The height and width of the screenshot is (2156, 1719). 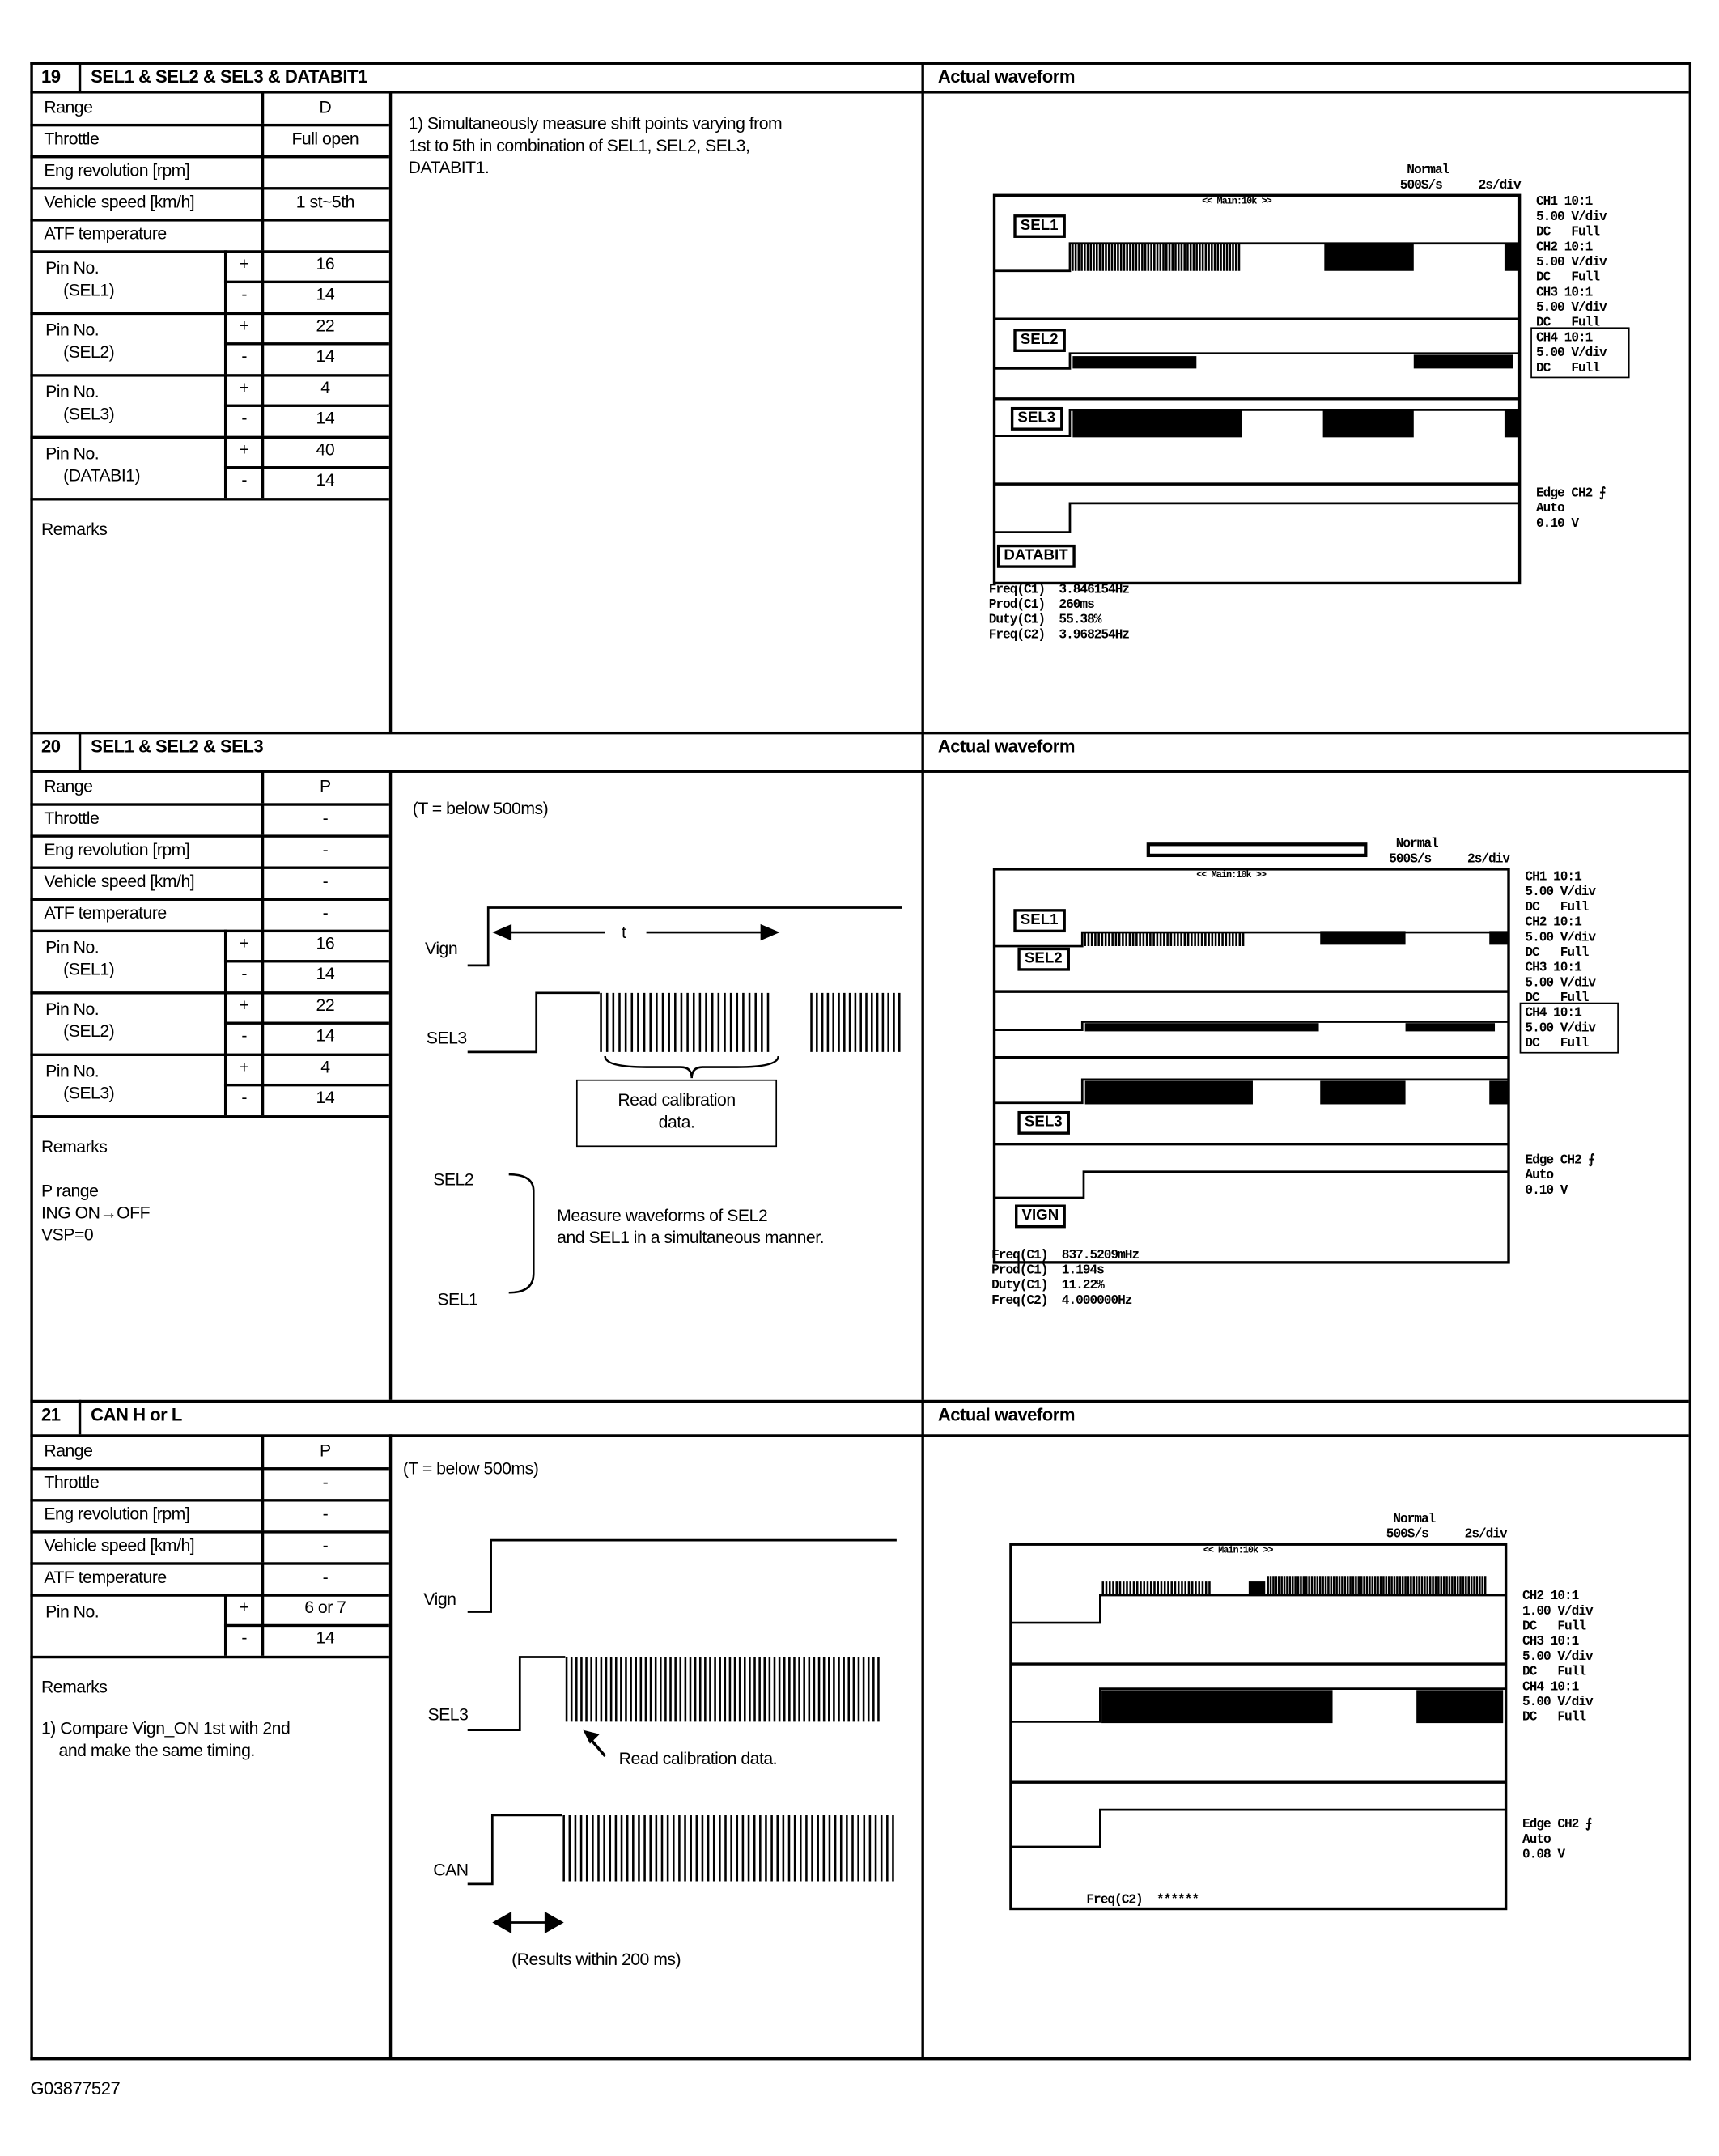 I want to click on plus-sign: +, so click(x=244, y=388).